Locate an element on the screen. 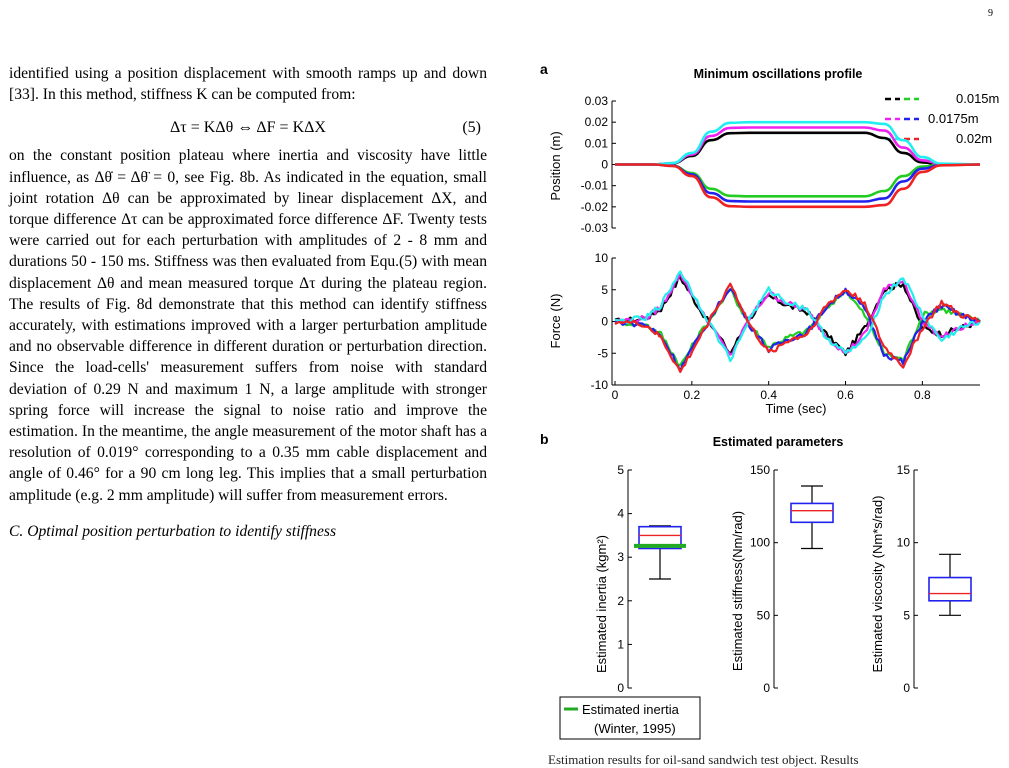 The image size is (1009, 768). stiffness-box is located at coordinates (812, 513).